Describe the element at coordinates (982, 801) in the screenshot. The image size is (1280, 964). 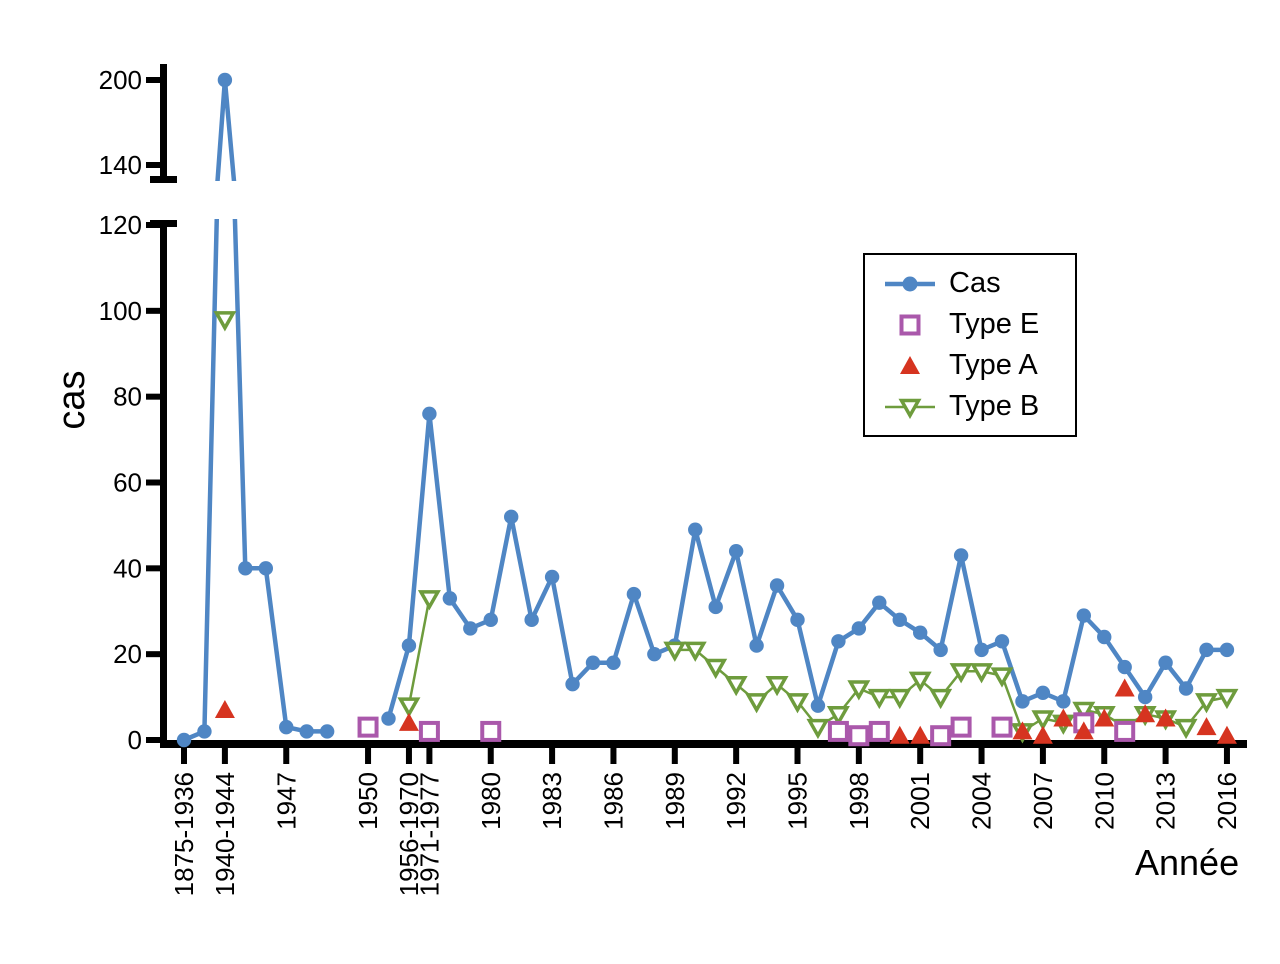
I see `svg-text: 2004` at that location.